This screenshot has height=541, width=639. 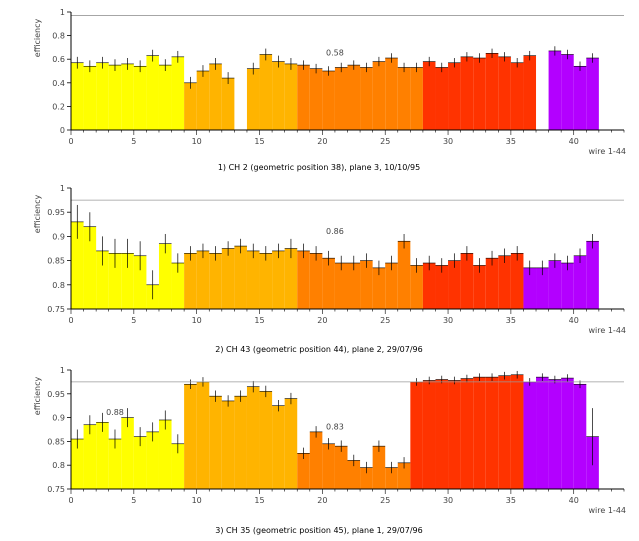 What do you see at coordinates (335, 53) in the screenshot?
I see `average-label: 0.58` at bounding box center [335, 53].